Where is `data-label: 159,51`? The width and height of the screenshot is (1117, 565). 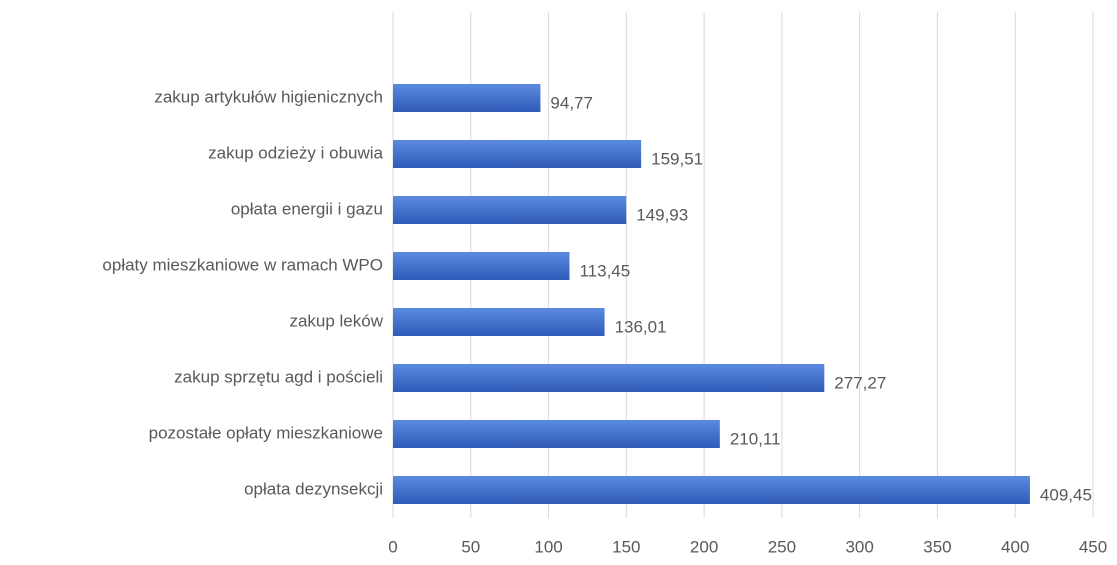 data-label: 159,51 is located at coordinates (677, 158).